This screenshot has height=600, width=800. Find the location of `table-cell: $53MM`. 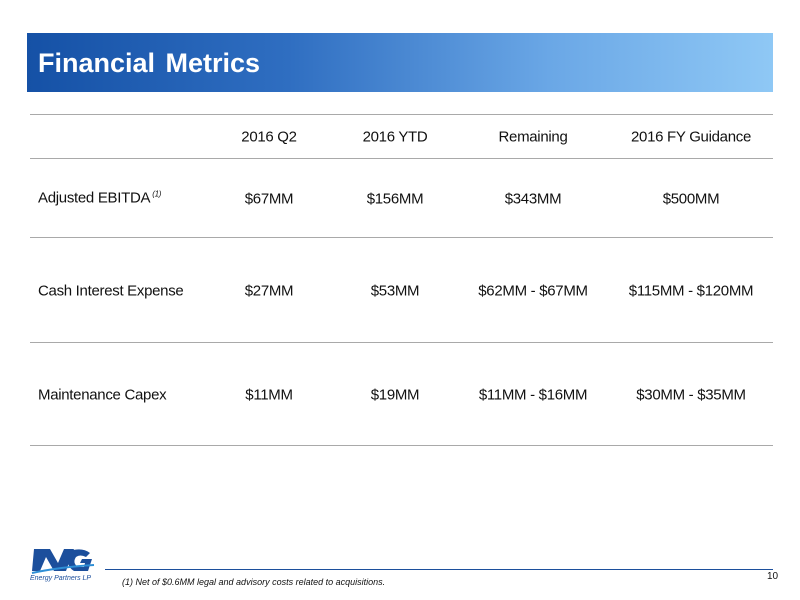

table-cell: $53MM is located at coordinates (395, 291).